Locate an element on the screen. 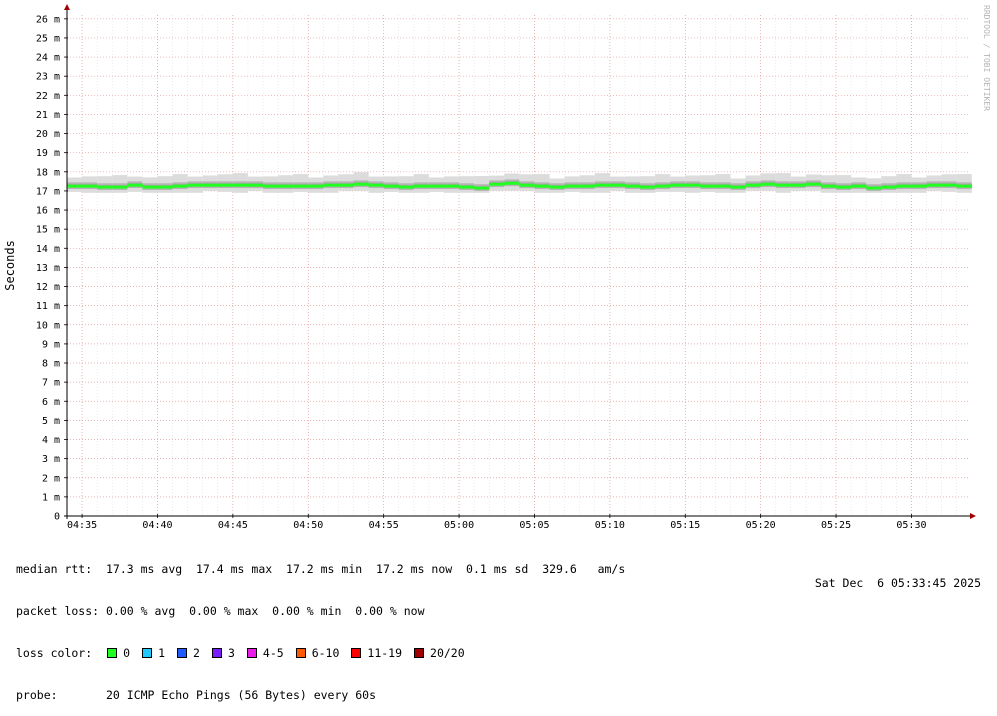  loss-legend-item: 3 is located at coordinates (223, 653).